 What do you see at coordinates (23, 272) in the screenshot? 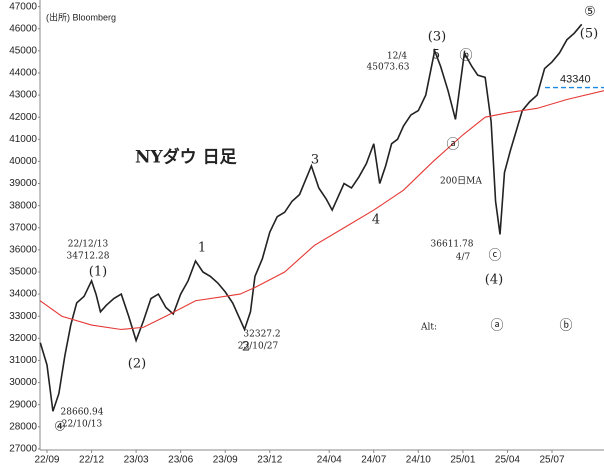
I see `y-tick-label: 35000` at bounding box center [23, 272].